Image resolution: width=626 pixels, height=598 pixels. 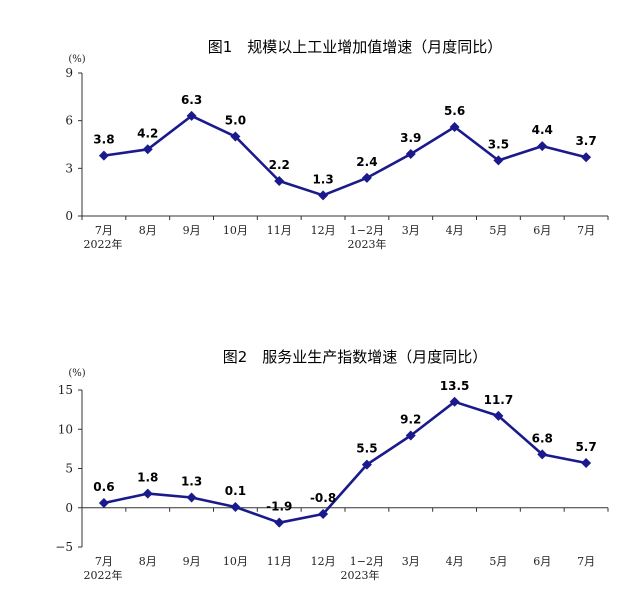 I want to click on data-label: 0.6, so click(x=103, y=487).